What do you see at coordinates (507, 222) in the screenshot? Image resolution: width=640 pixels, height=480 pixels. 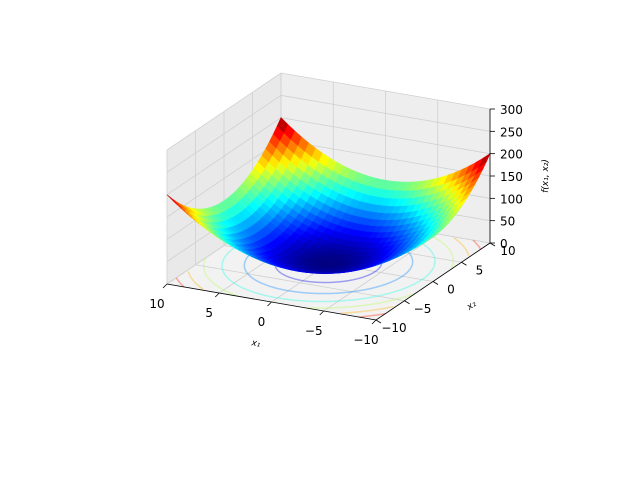 I see `z-tick-label: 50` at bounding box center [507, 222].